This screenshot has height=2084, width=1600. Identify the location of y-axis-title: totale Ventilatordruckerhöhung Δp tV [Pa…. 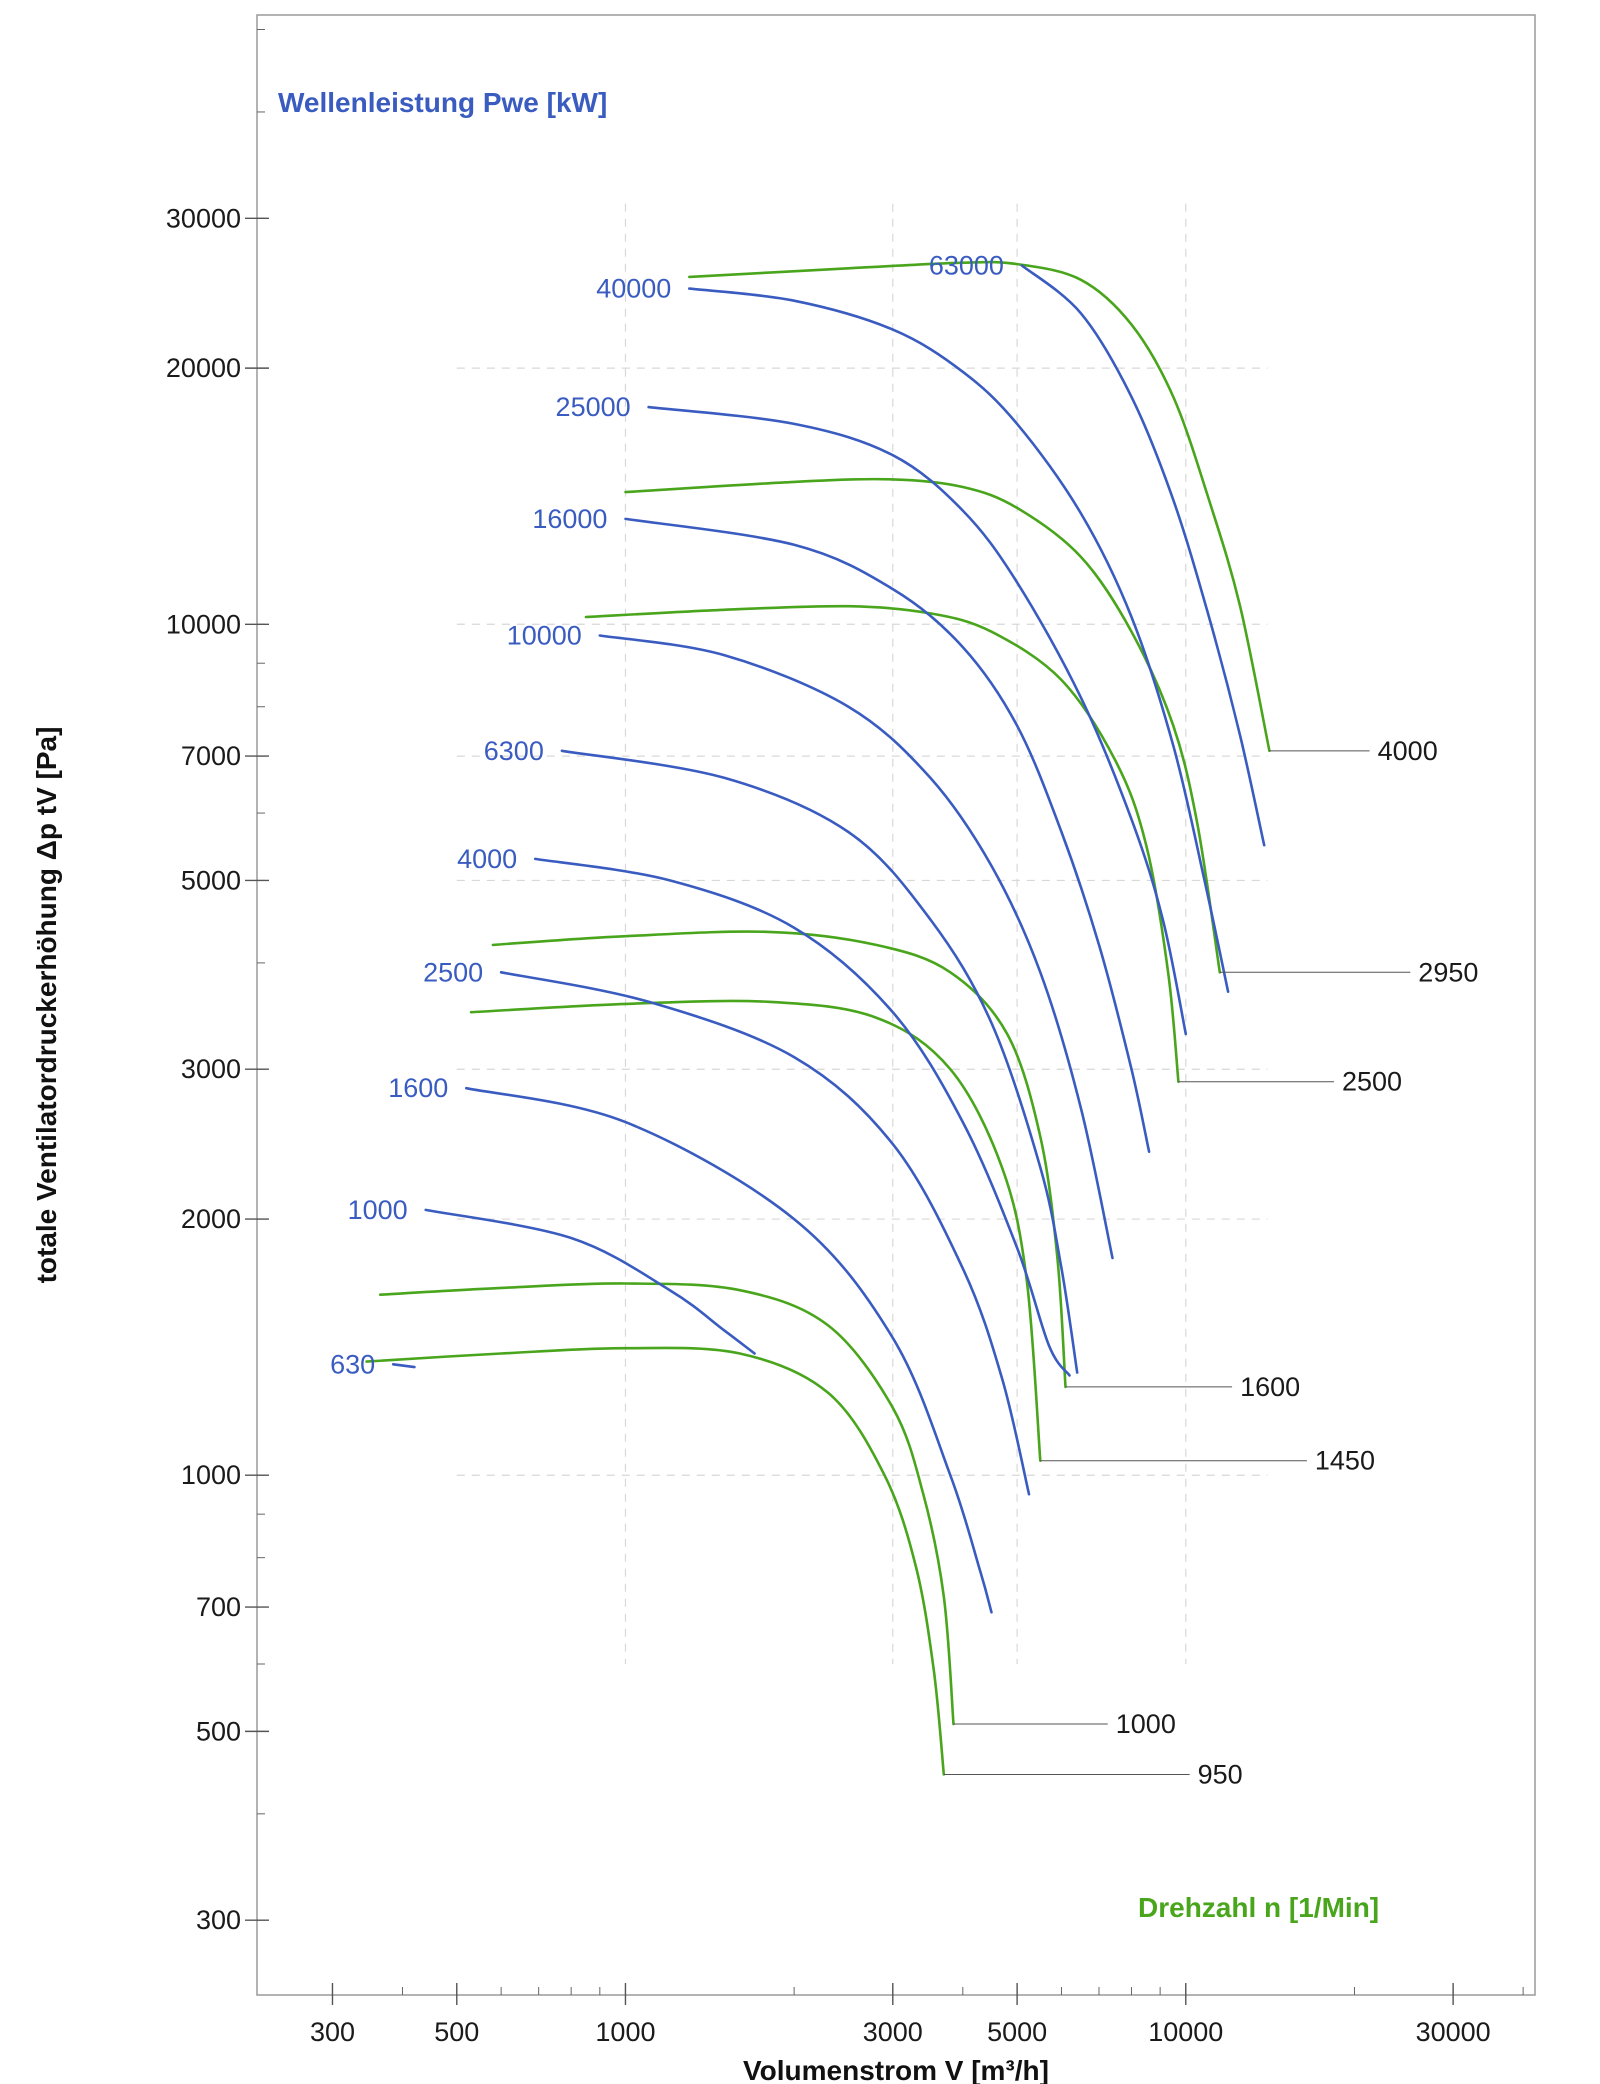
(46, 1005).